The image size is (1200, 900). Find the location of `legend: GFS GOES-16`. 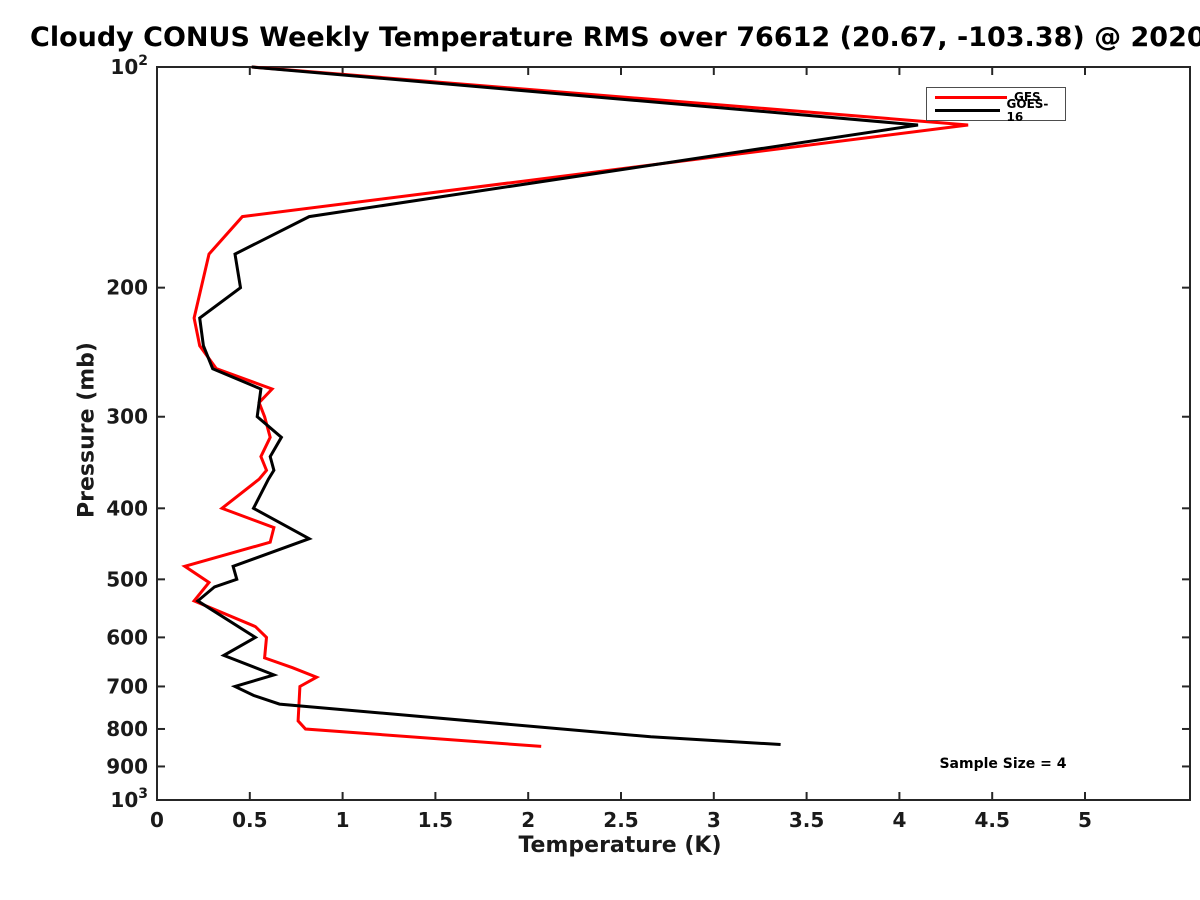

legend: GFS GOES-16 is located at coordinates (996, 105).